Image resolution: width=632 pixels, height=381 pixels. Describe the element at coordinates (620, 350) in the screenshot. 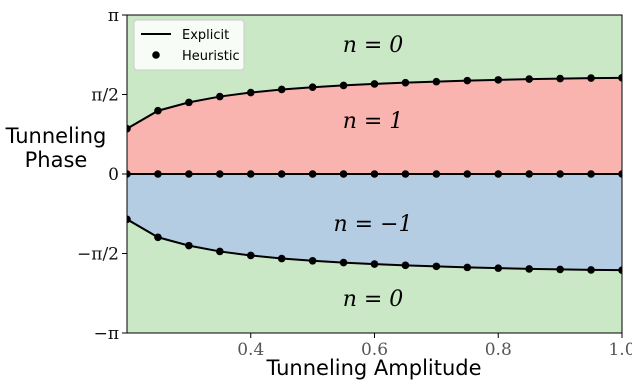

I see `x-tick-label: 1.0` at that location.